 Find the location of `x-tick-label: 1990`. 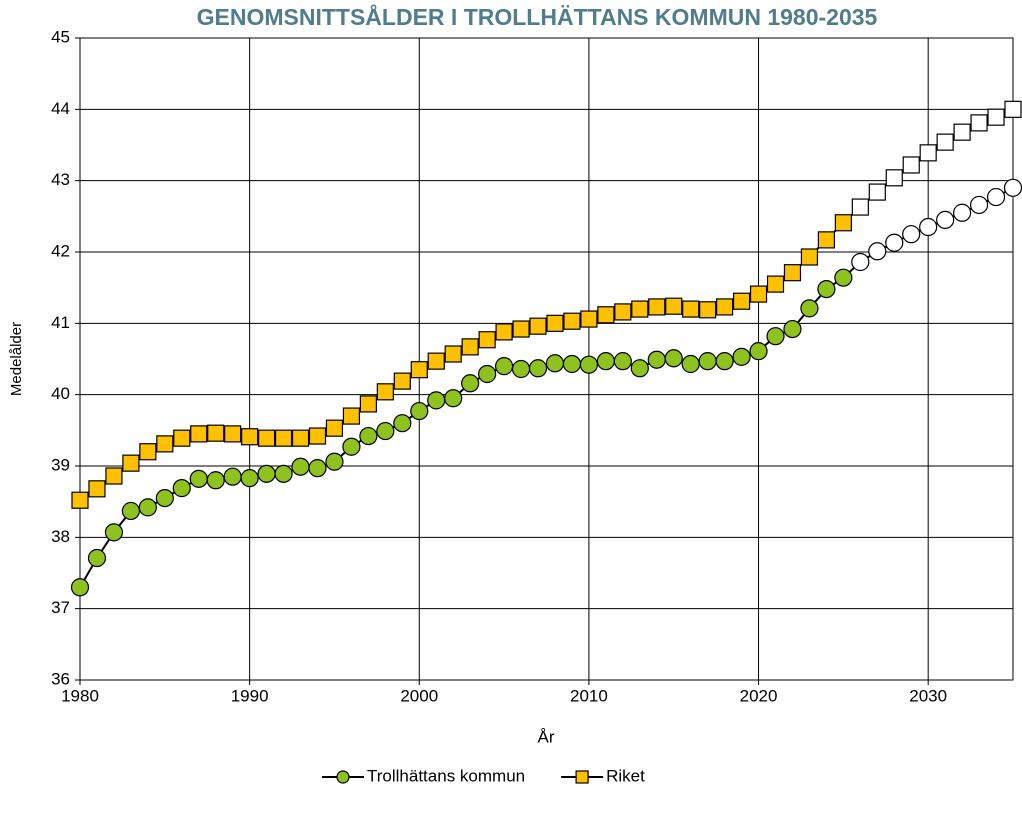

x-tick-label: 1990 is located at coordinates (250, 695).